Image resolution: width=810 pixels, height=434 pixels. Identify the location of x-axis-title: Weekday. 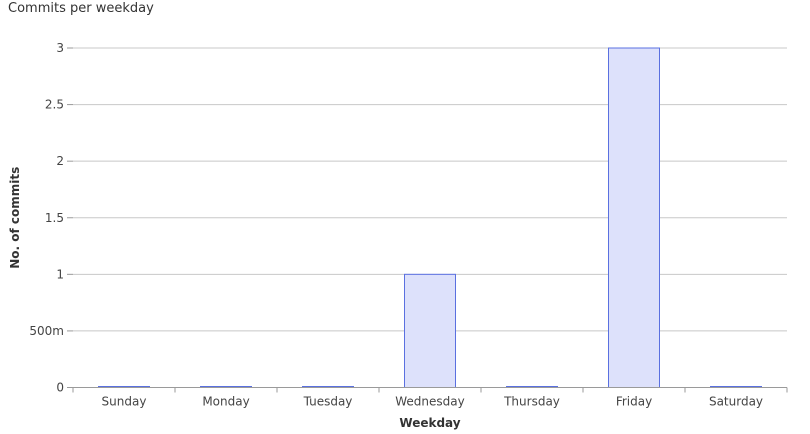
(429, 423).